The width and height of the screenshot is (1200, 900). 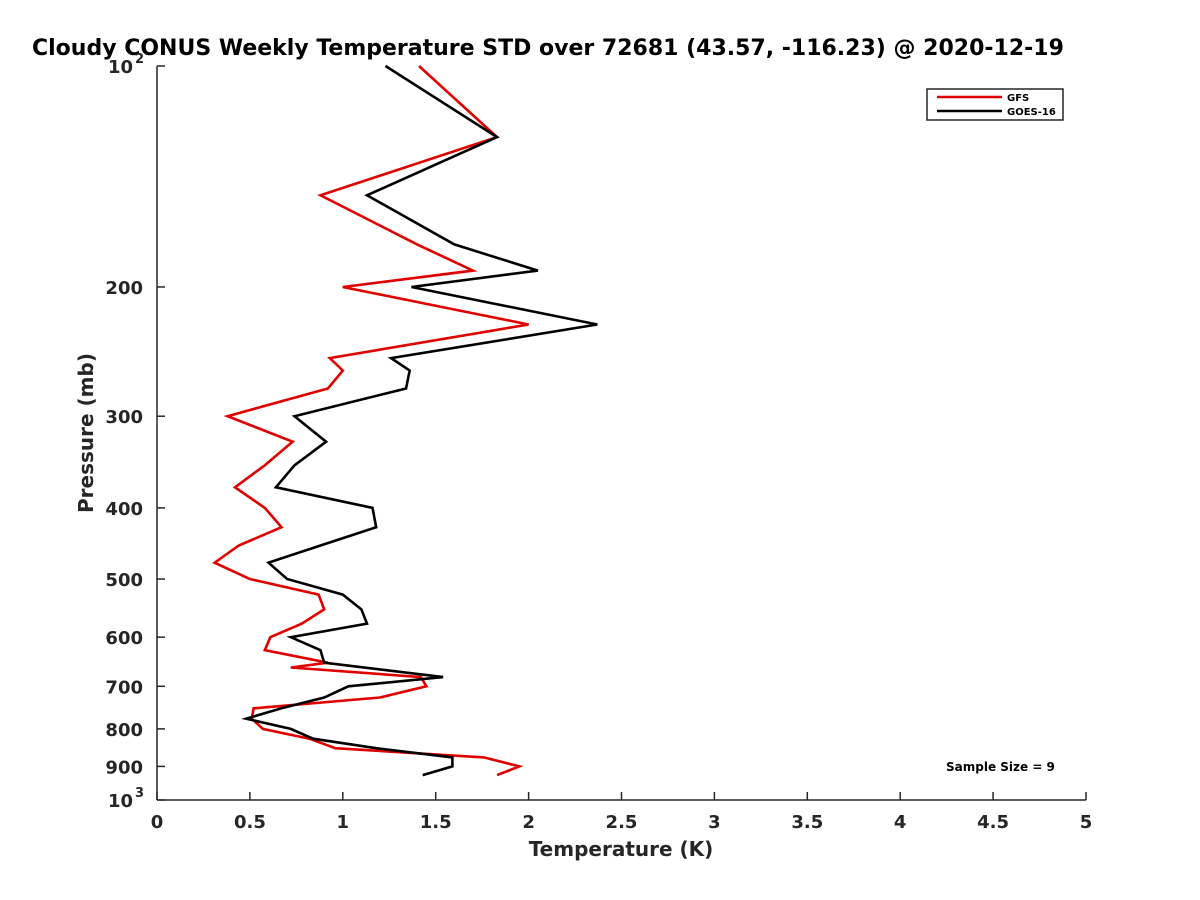 I want to click on legend-box, so click(x=995, y=104).